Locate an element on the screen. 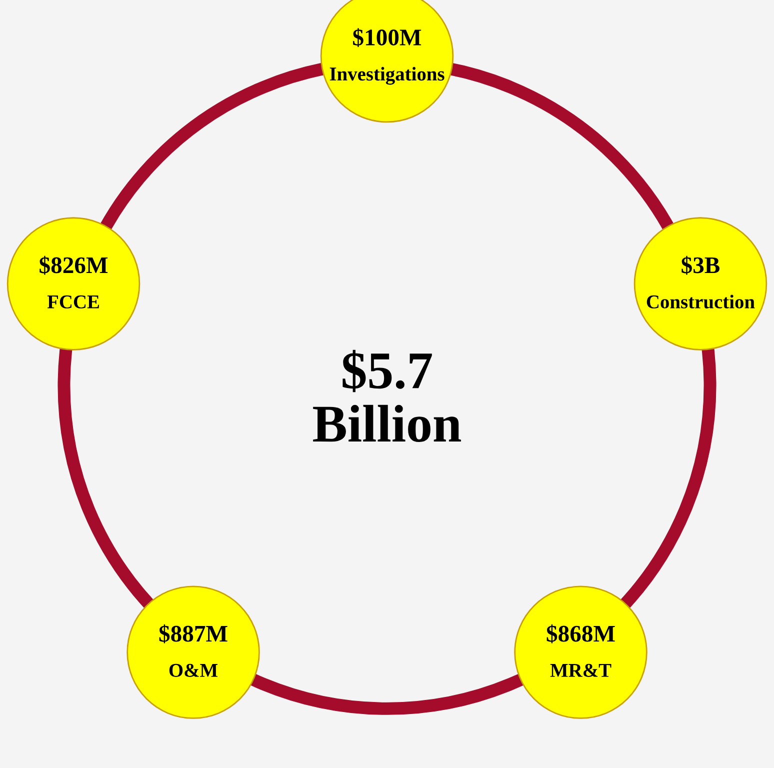 This screenshot has width=774, height=768. category-label: FCCE is located at coordinates (73, 301).